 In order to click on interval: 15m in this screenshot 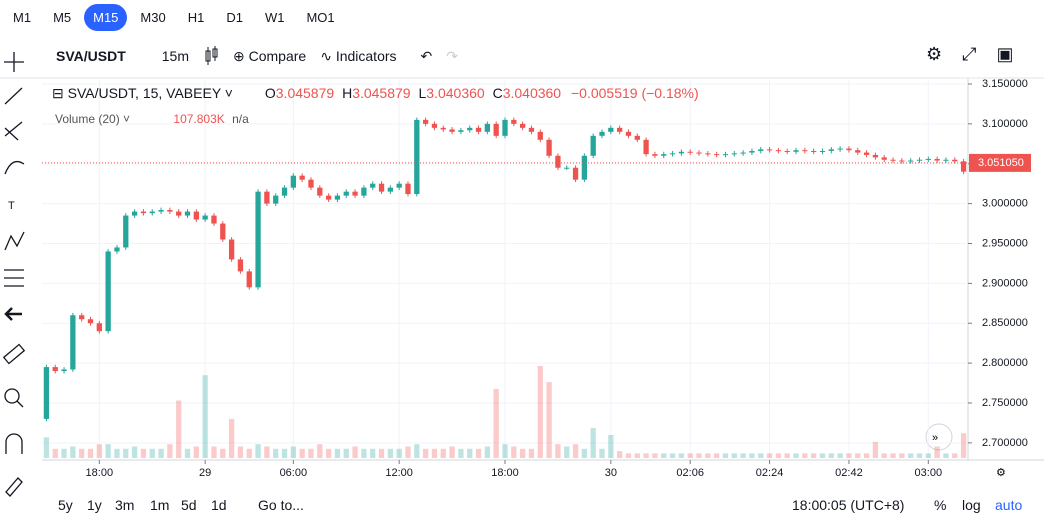, I will do `click(175, 56)`.